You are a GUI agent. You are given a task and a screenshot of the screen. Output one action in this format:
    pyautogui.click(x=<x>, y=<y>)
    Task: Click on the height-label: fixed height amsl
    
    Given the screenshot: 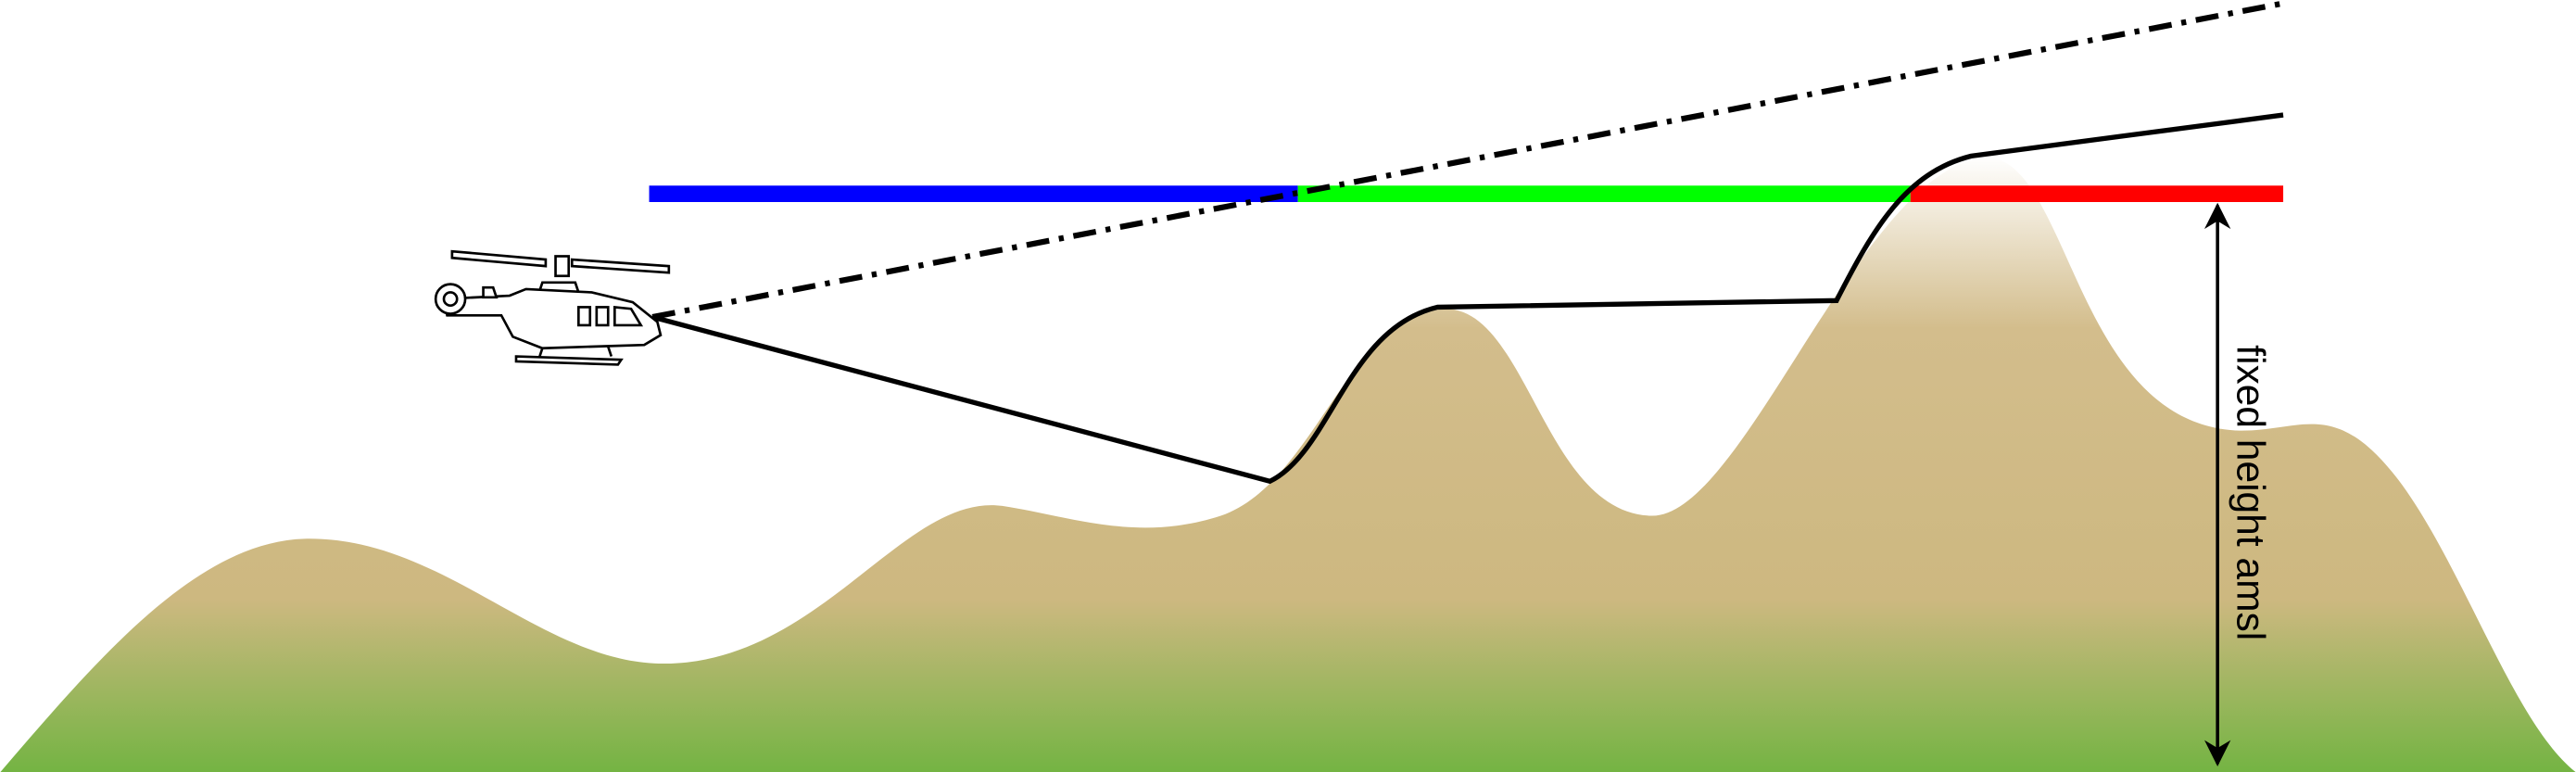 What is the action you would take?
    pyautogui.click(x=2250, y=492)
    